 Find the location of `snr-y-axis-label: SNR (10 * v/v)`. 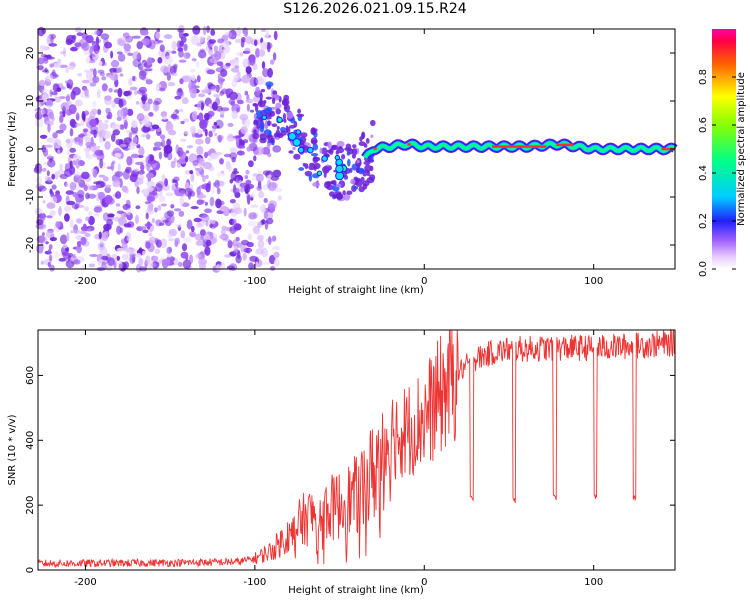

snr-y-axis-label: SNR (10 * v/v) is located at coordinates (12, 449).